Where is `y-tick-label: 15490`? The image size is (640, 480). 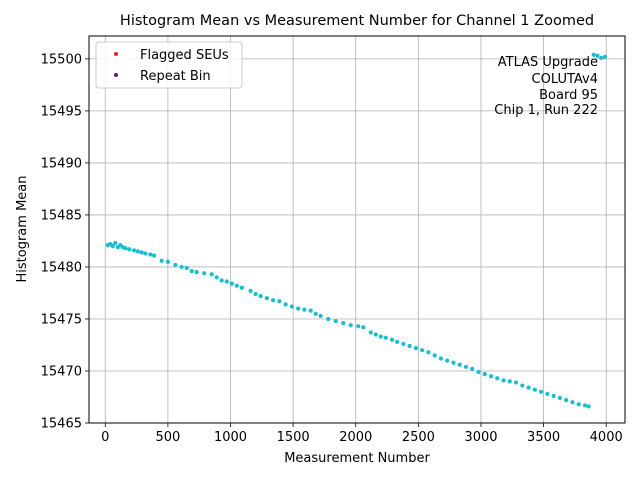 y-tick-label: 15490 is located at coordinates (61, 163).